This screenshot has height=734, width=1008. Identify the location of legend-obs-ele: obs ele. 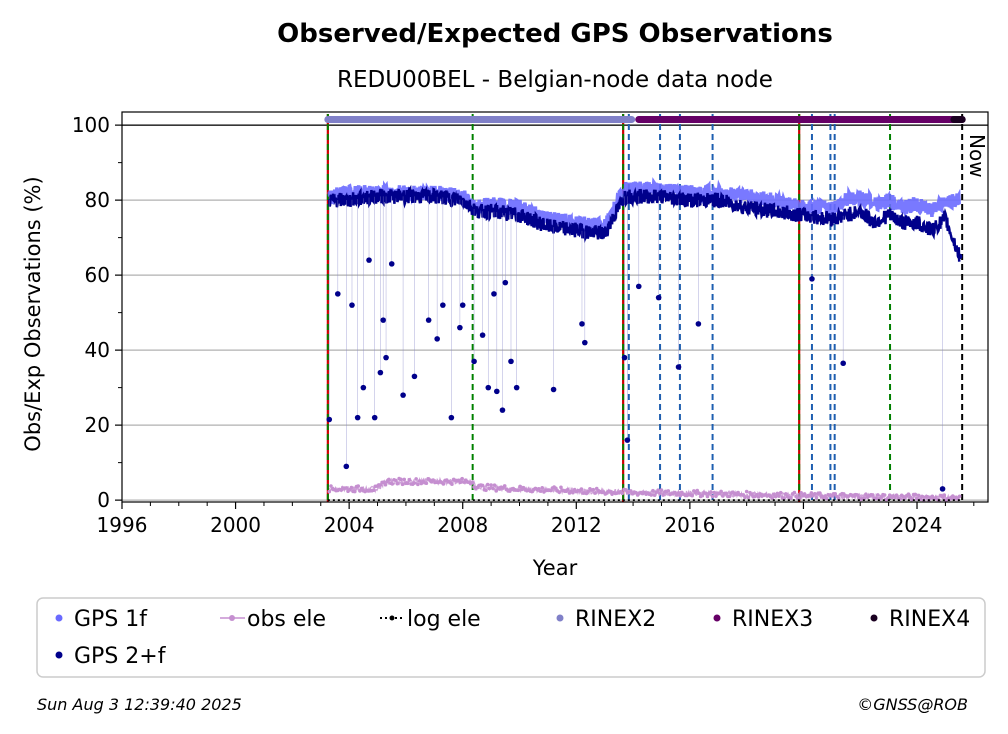
(273, 619).